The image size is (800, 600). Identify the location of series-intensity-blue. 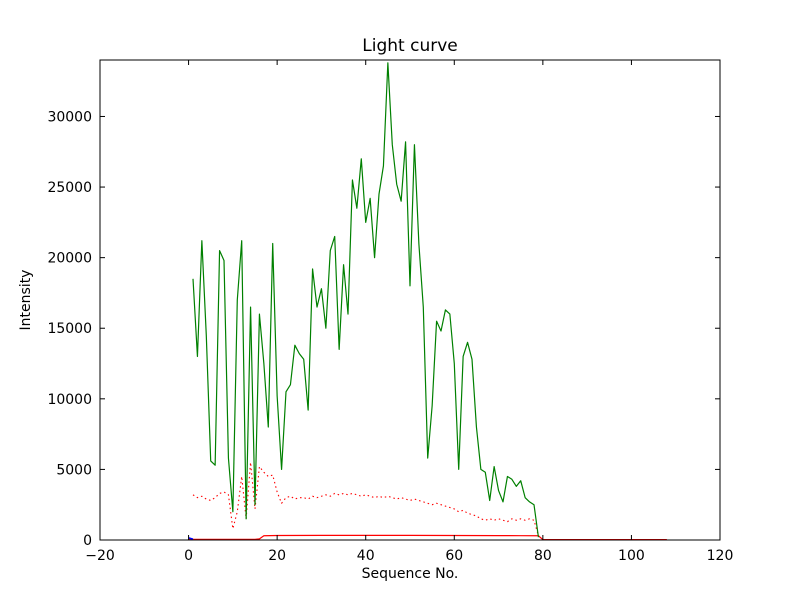
(191, 538).